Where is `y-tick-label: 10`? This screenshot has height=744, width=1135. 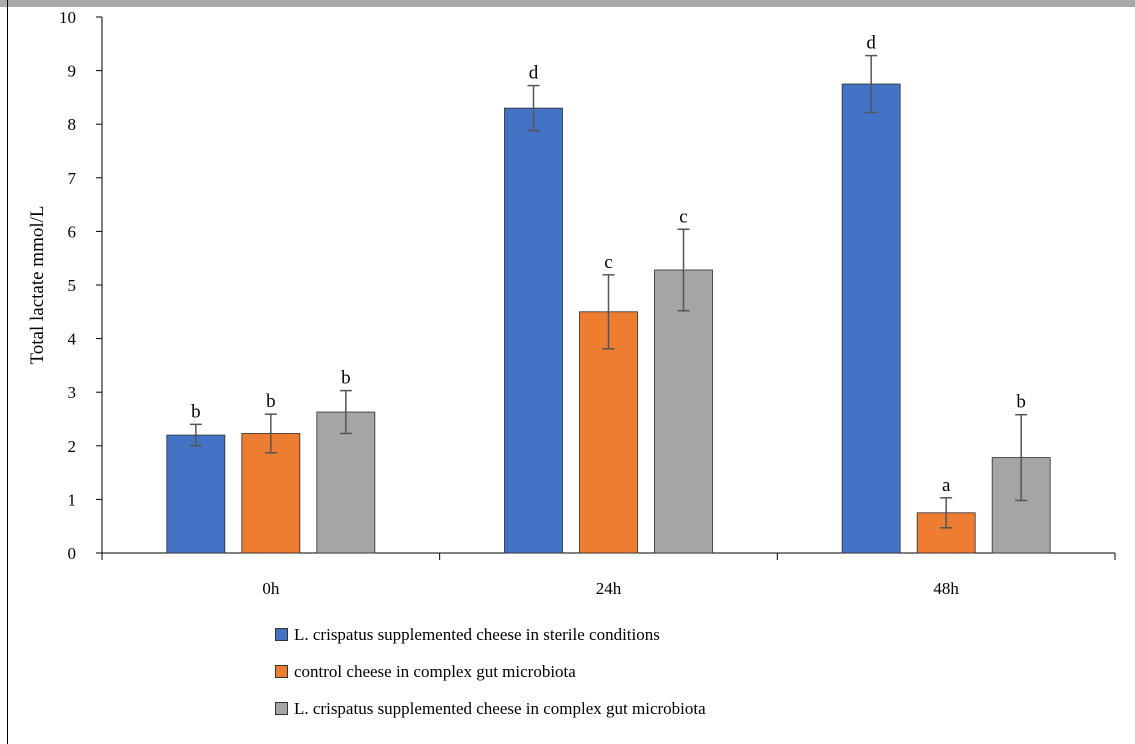
y-tick-label: 10 is located at coordinates (67, 17).